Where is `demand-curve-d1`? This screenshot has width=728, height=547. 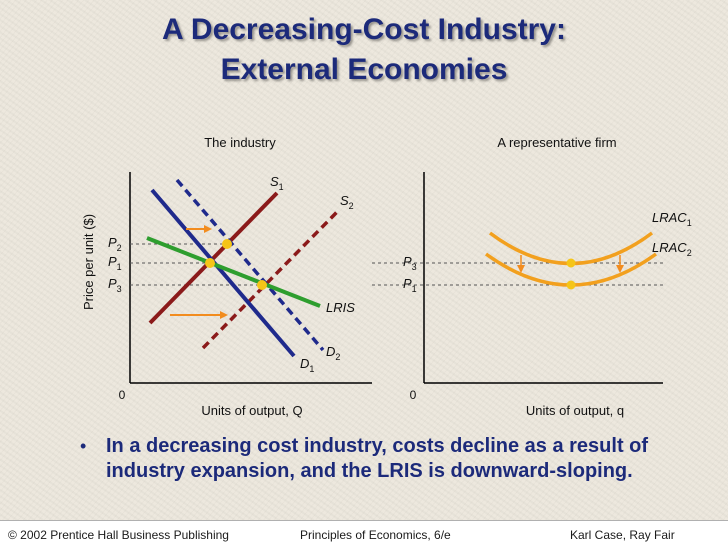 demand-curve-d1 is located at coordinates (223, 273).